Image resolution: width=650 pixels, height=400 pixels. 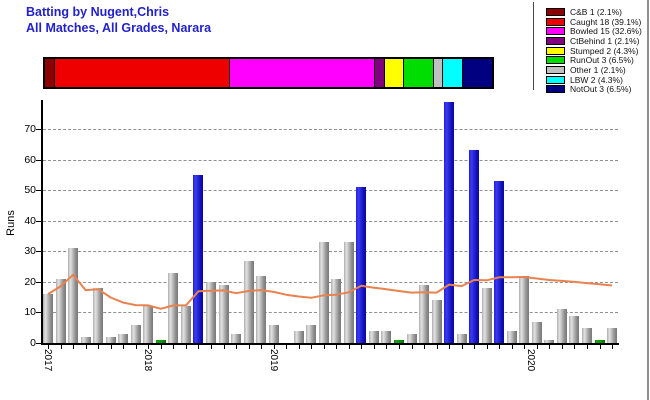 I want to click on y-tick-label: 50, so click(x=30, y=190).